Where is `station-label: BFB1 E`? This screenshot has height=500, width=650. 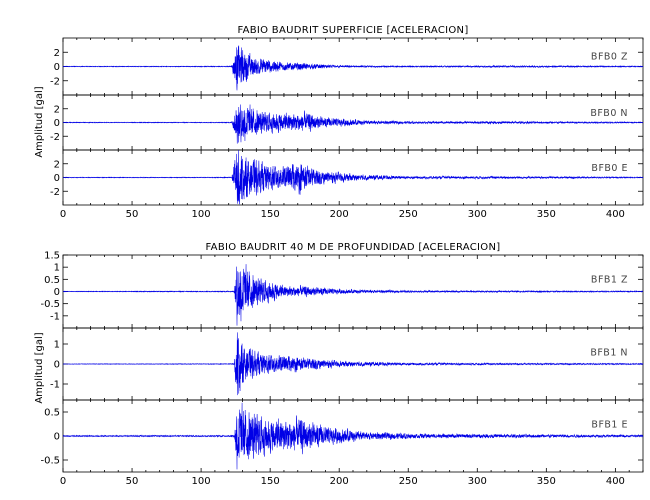 station-label: BFB1 E is located at coordinates (609, 424).